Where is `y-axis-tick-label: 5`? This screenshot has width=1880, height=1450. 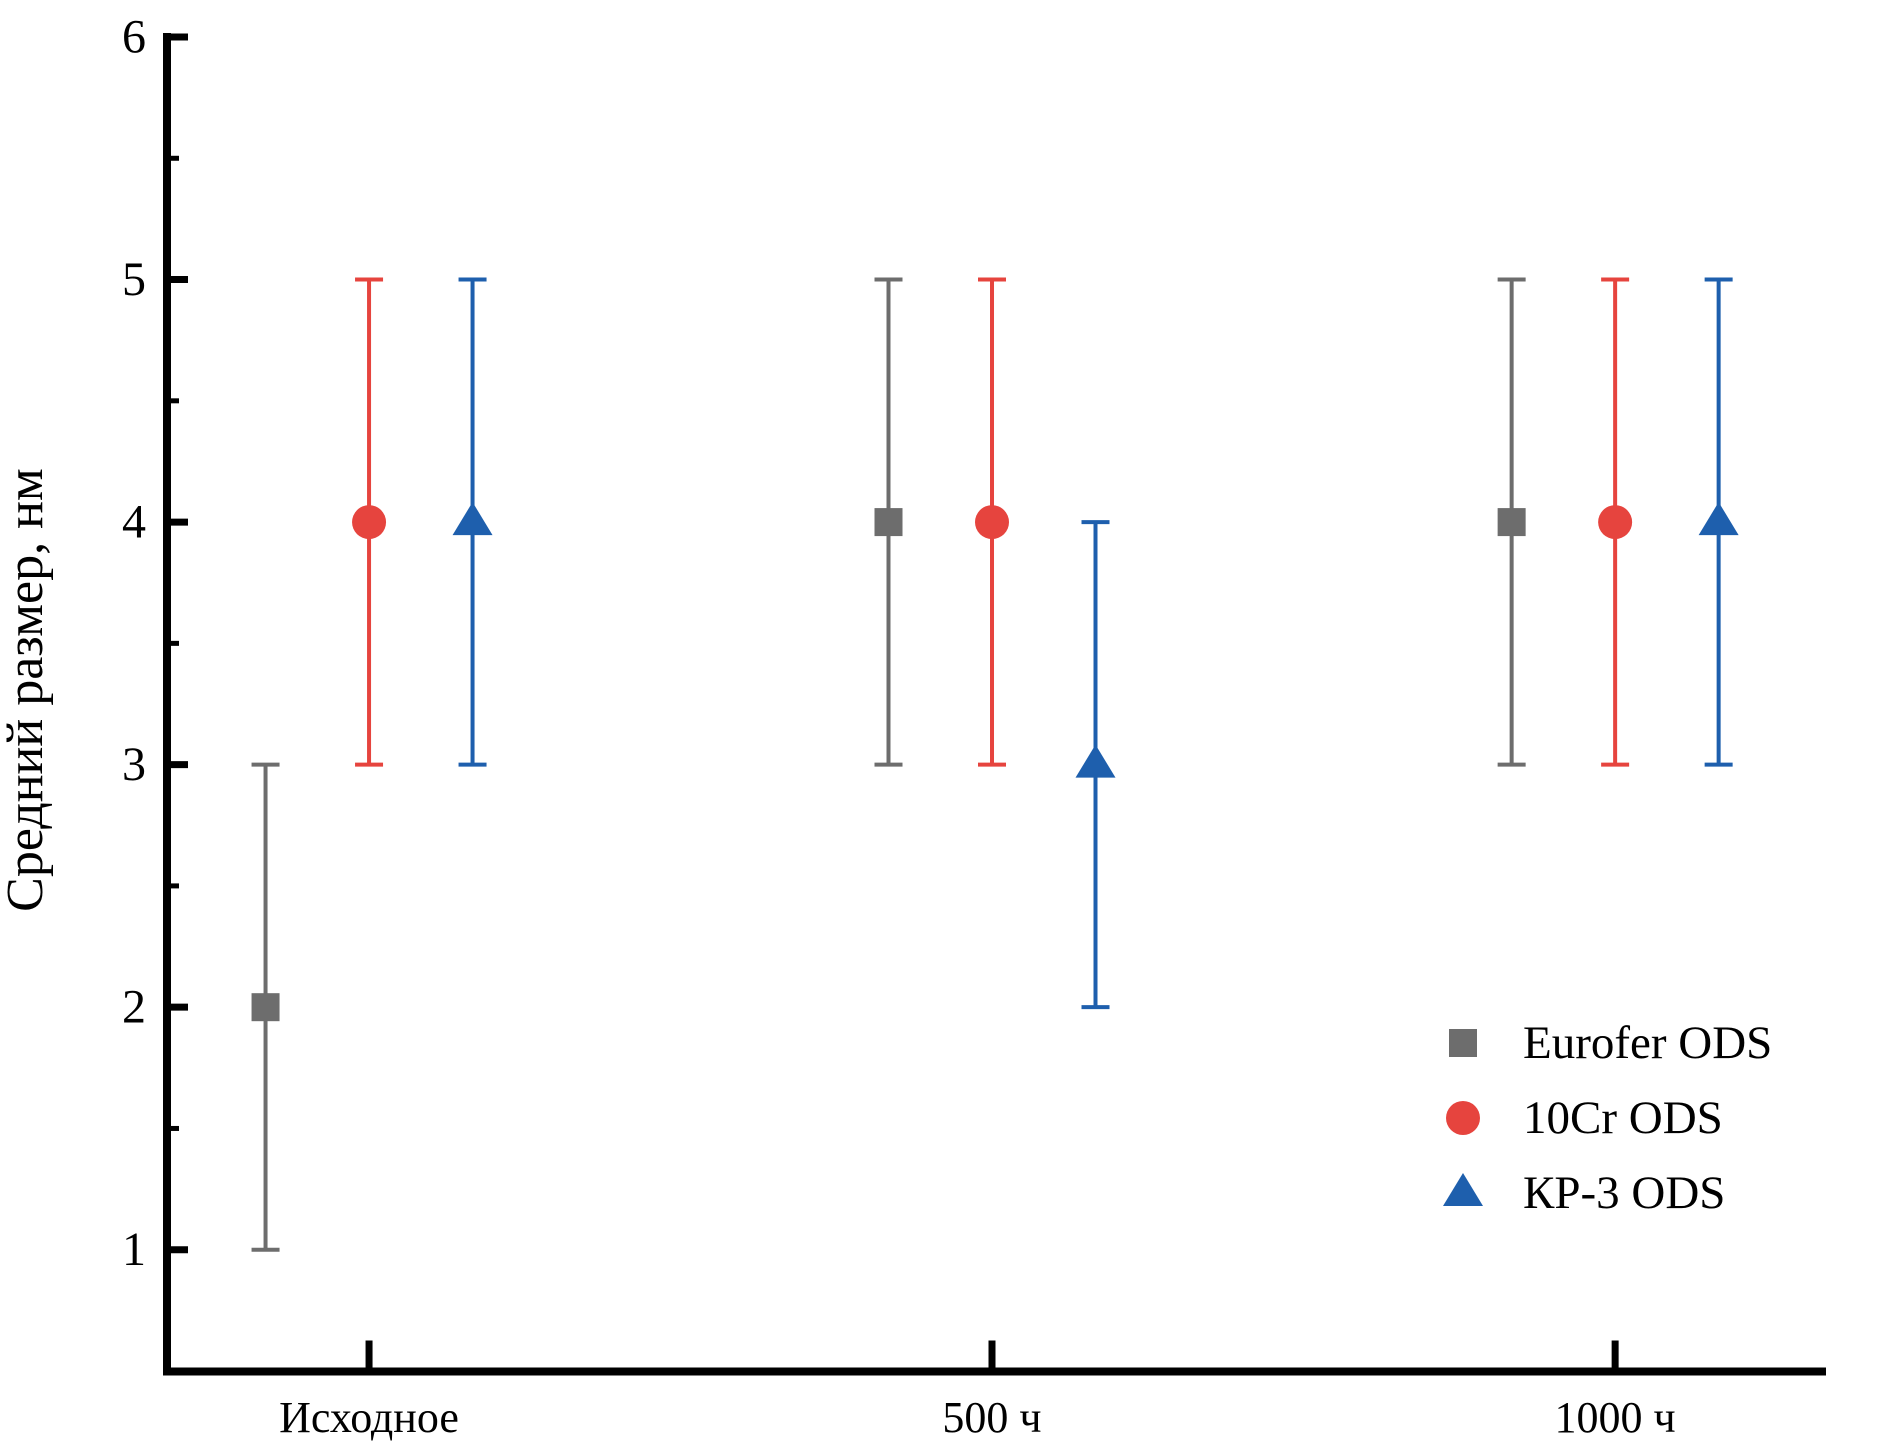
y-axis-tick-label: 5 is located at coordinates (134, 279).